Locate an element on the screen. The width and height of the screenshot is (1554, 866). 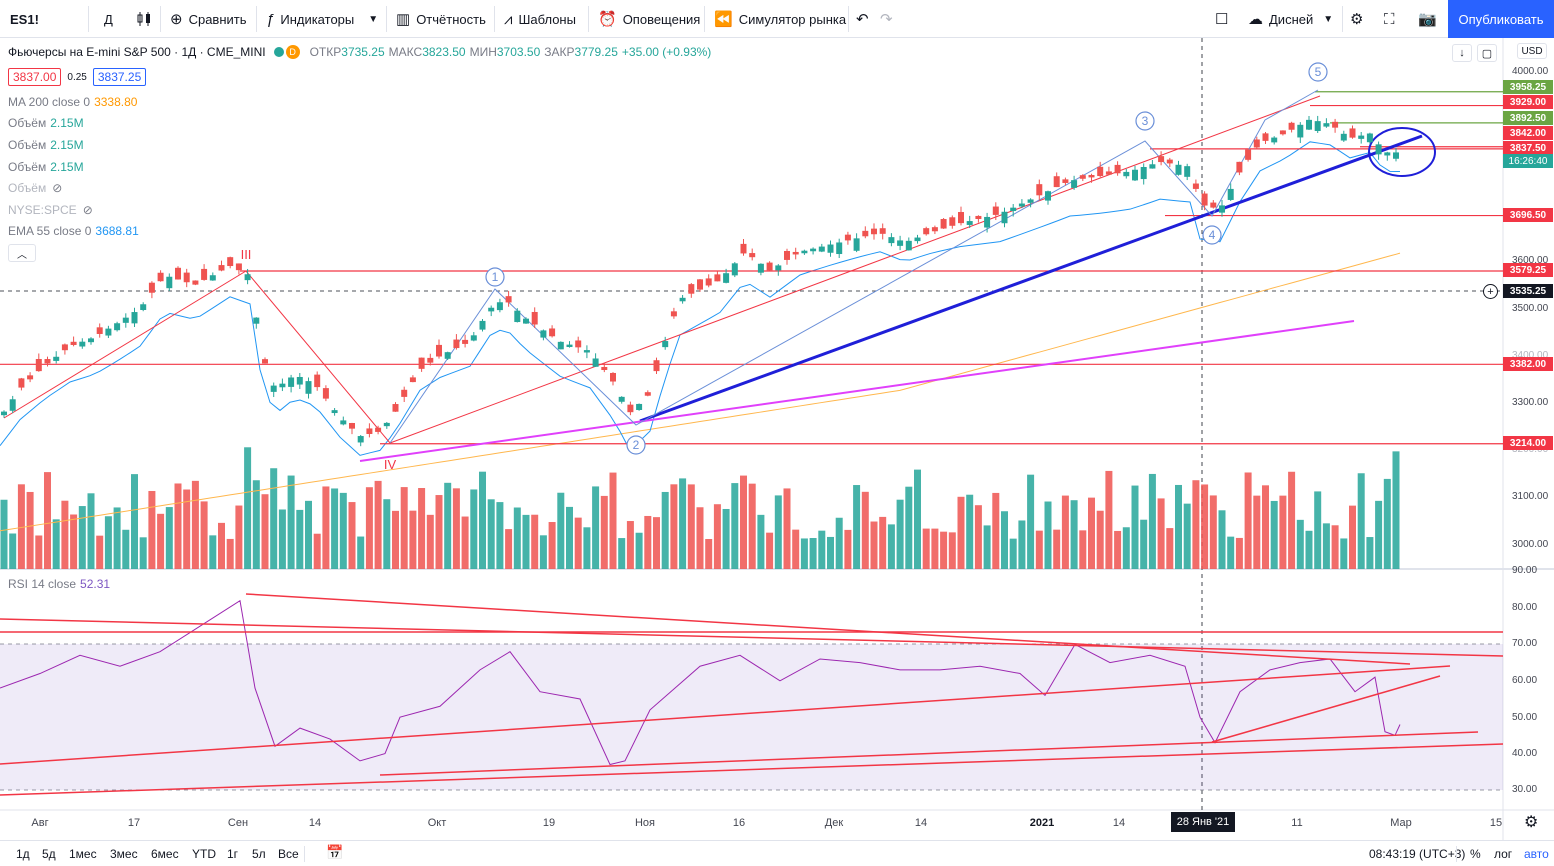
currency-button: USD is located at coordinates (1532, 51).